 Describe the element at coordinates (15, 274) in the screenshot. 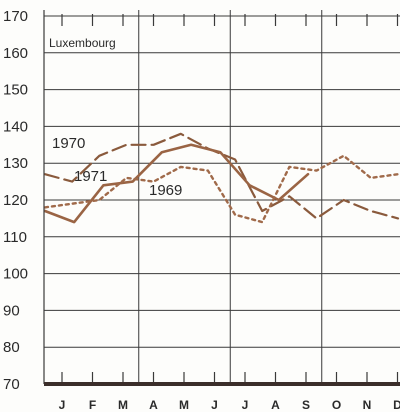

I see `y-tick-label: 100` at that location.